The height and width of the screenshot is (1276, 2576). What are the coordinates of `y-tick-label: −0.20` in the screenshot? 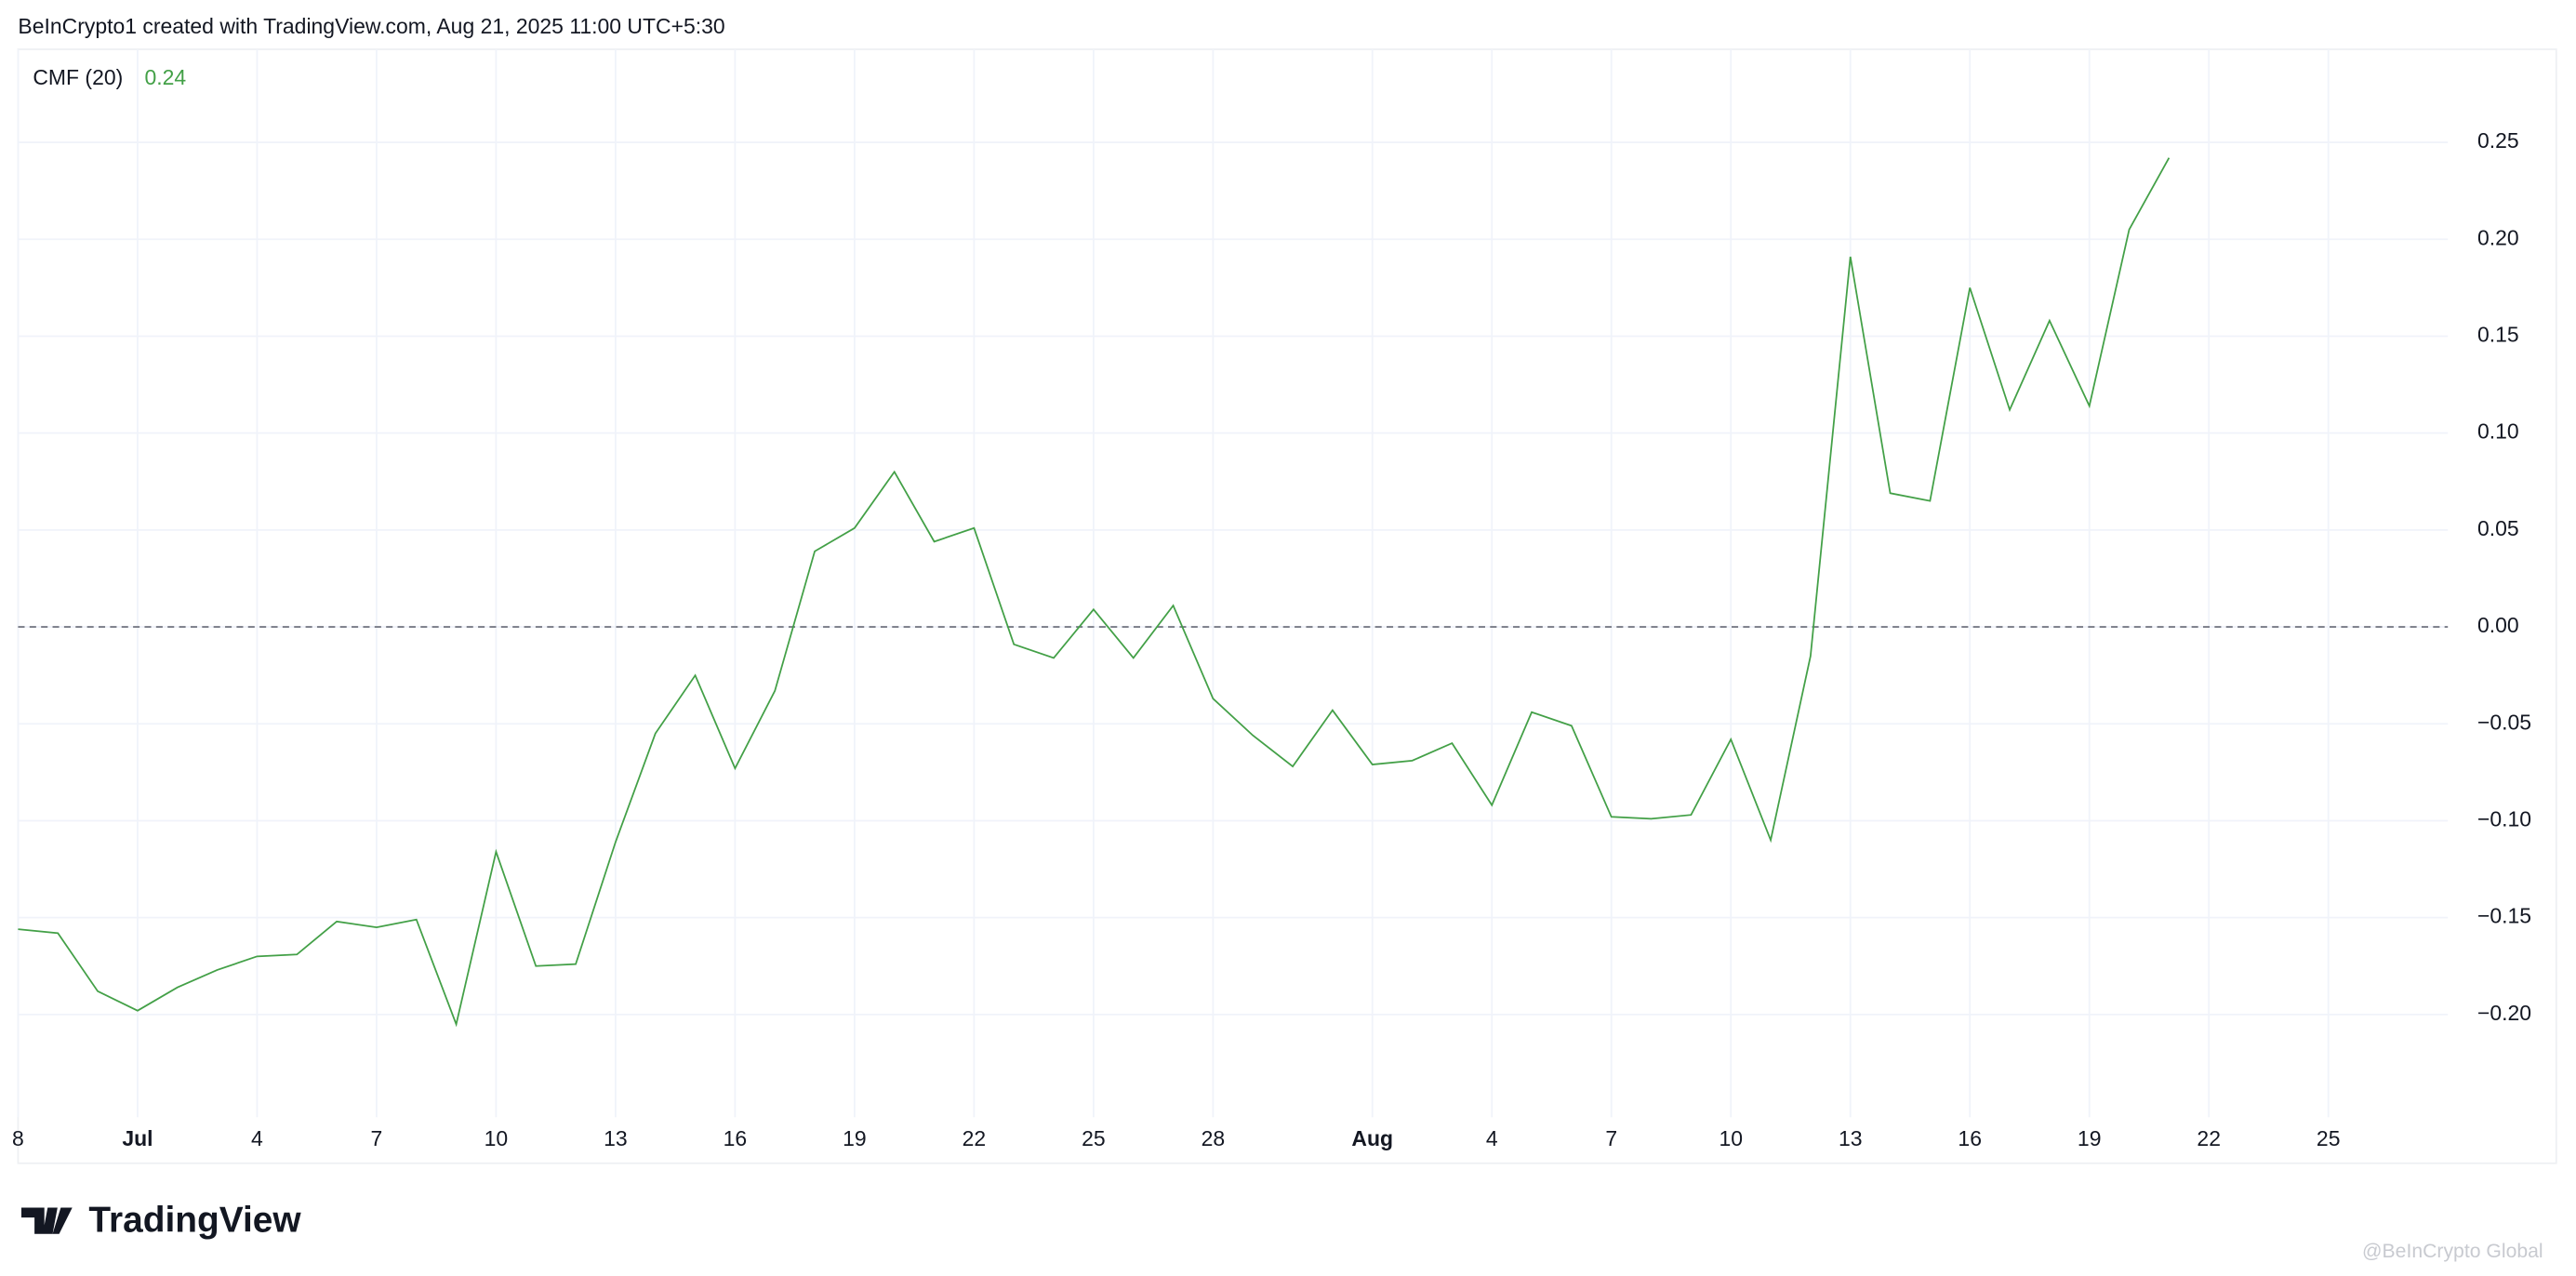 It's located at (2504, 1013).